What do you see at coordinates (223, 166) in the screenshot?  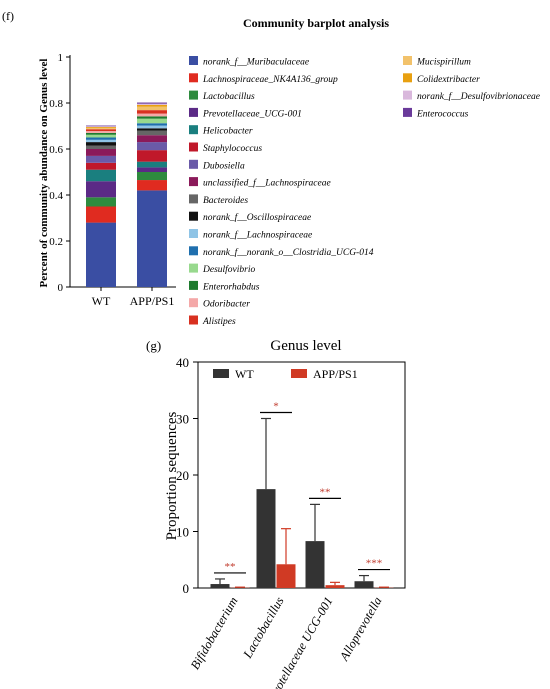 I see `legend-label: Dubosiella` at bounding box center [223, 166].